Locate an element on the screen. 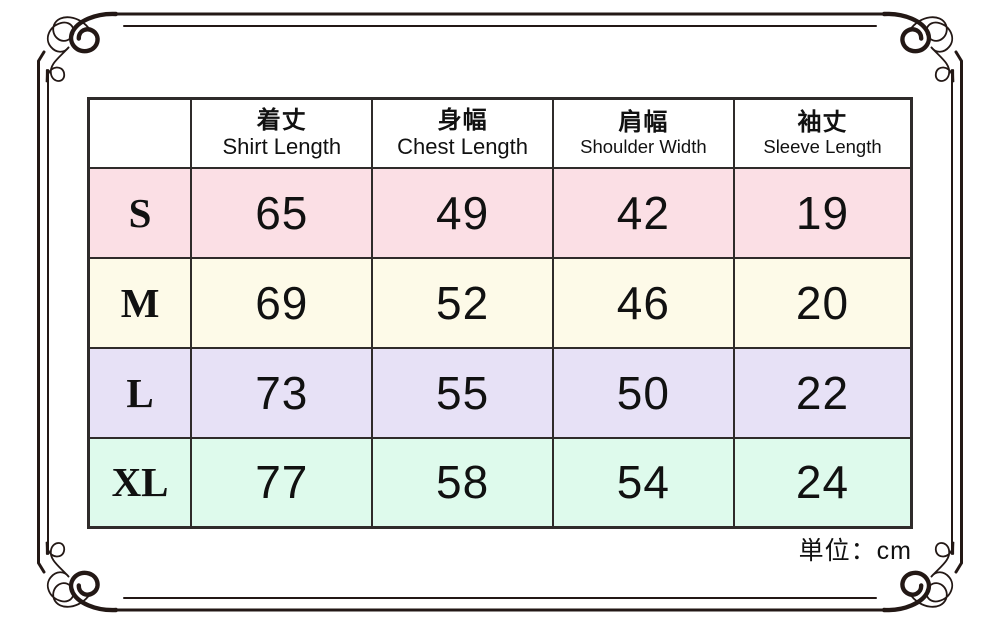  value-cell: 46 is located at coordinates (643, 302).